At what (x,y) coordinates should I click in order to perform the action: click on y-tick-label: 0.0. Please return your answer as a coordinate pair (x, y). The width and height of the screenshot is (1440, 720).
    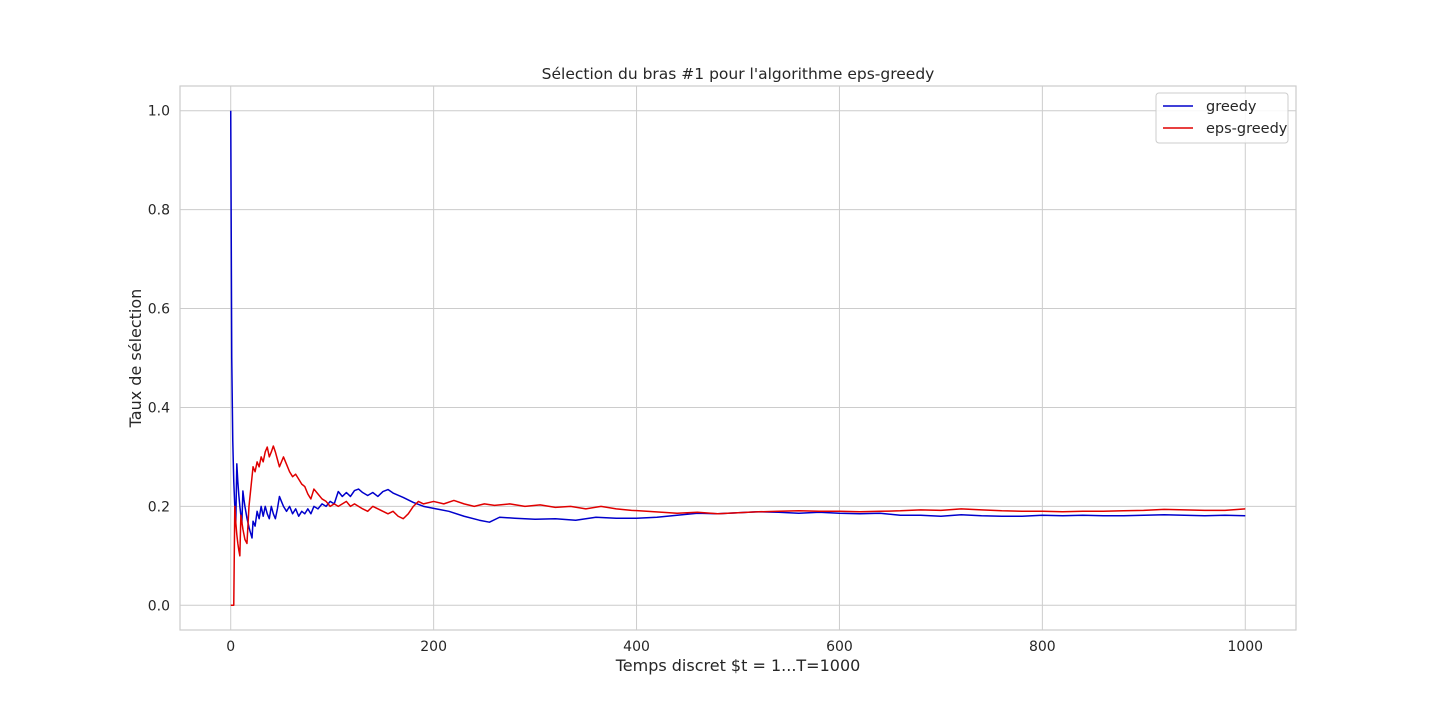
    Looking at the image, I should click on (159, 606).